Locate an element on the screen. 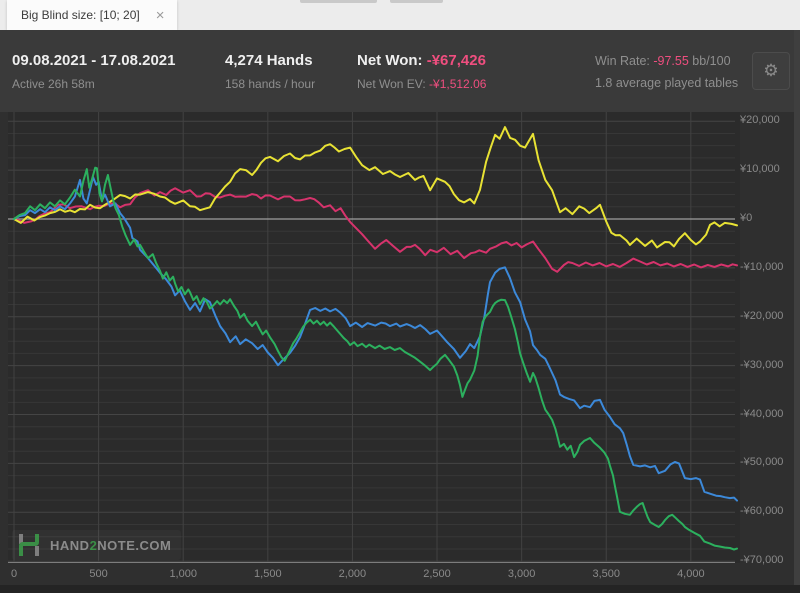 The image size is (800, 593). net-won-row: Net Won: -¥67,426 is located at coordinates (421, 60).